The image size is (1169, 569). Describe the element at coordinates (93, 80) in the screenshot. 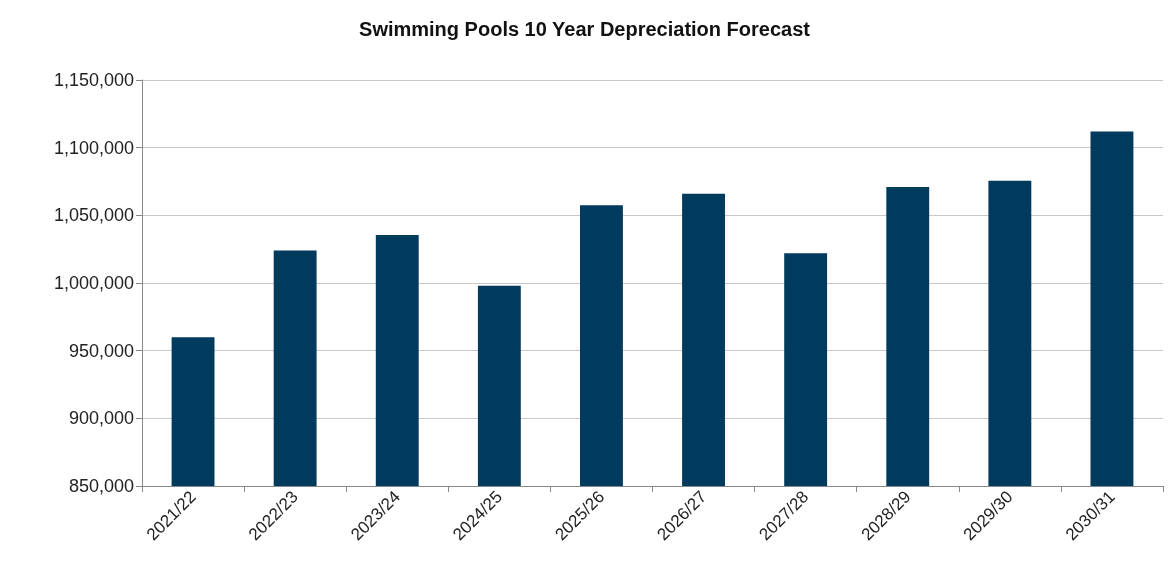

I see `y-tick-label: 1,150,000` at that location.